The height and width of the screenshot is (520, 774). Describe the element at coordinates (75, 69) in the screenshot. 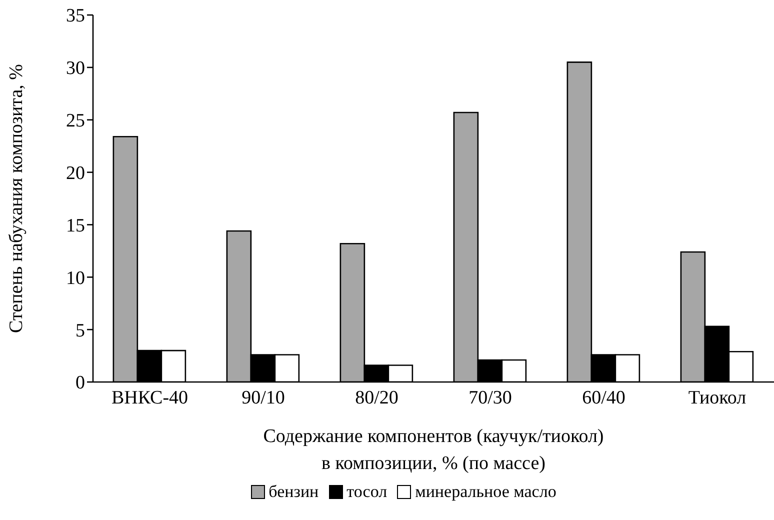

I see `y-tick-label: 30` at that location.